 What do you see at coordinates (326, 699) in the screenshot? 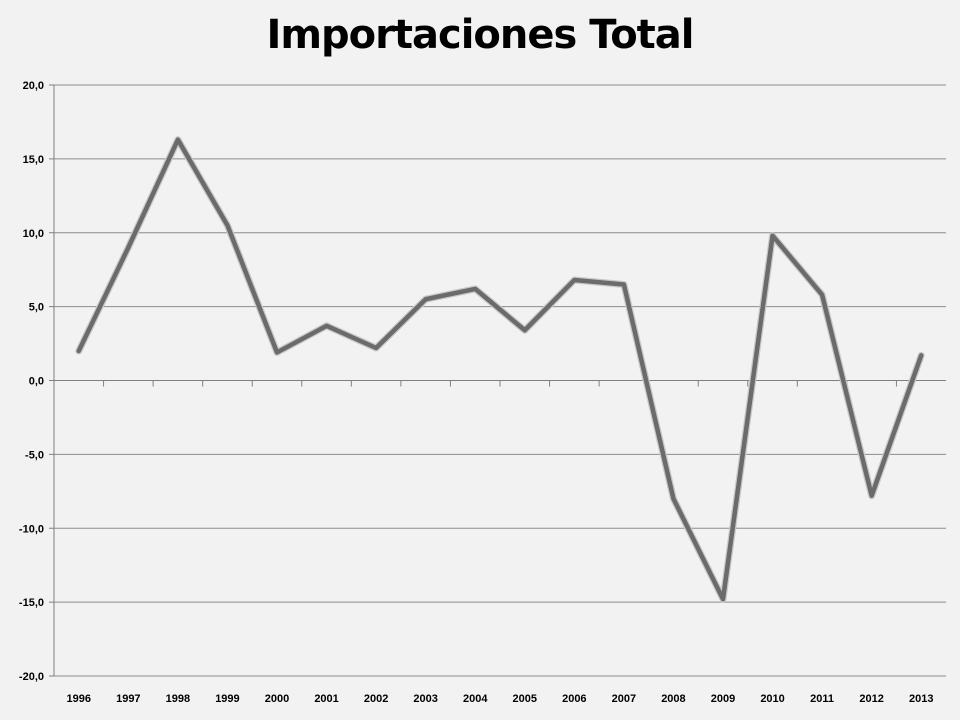
I see `x-tick-label: 2001` at bounding box center [326, 699].